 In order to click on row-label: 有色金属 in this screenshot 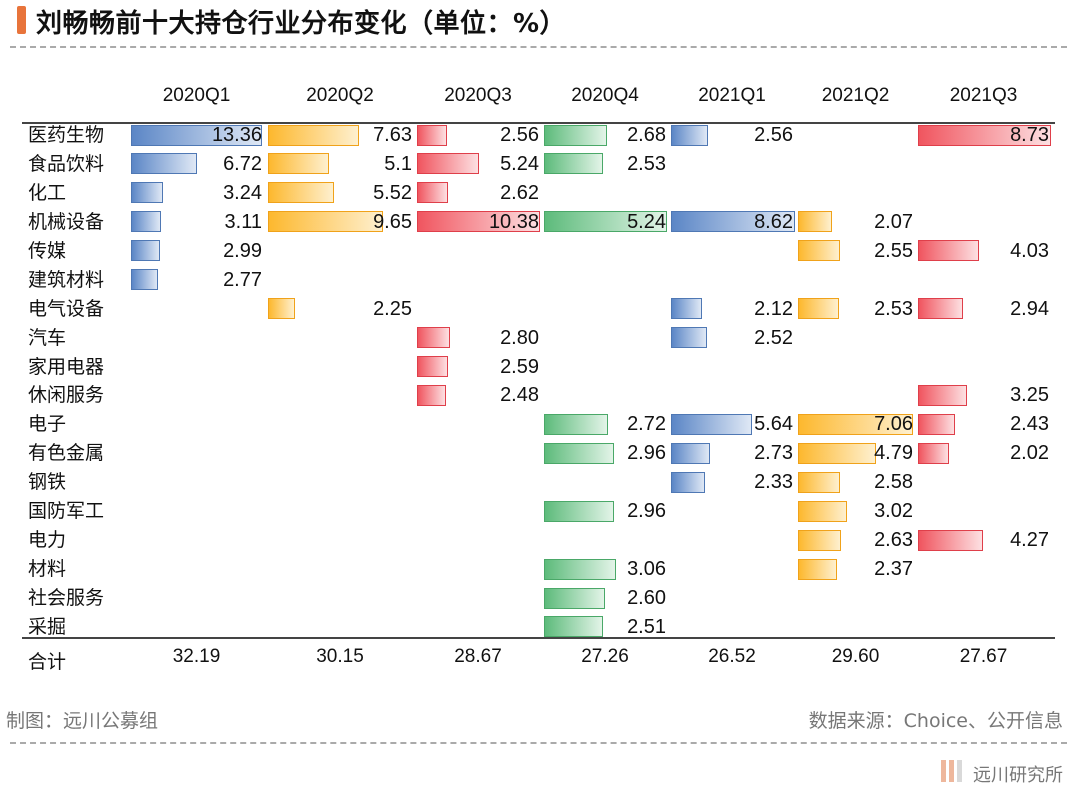, I will do `click(66, 453)`.